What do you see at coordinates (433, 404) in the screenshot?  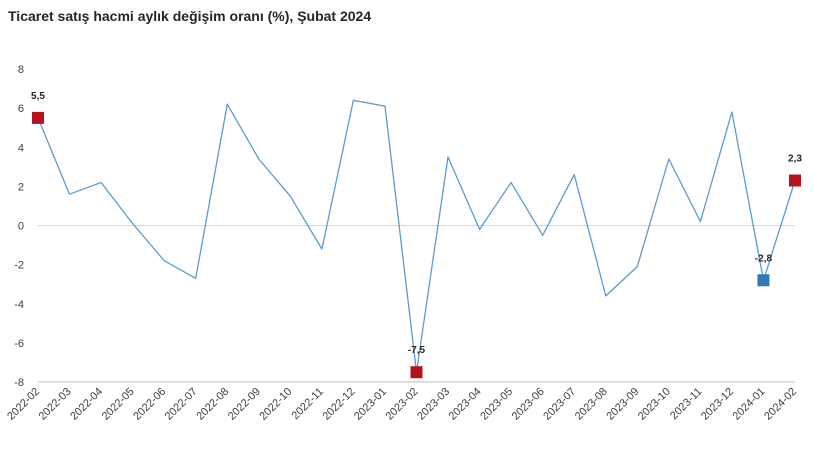 I see `x-tick-label: 2023-03` at bounding box center [433, 404].